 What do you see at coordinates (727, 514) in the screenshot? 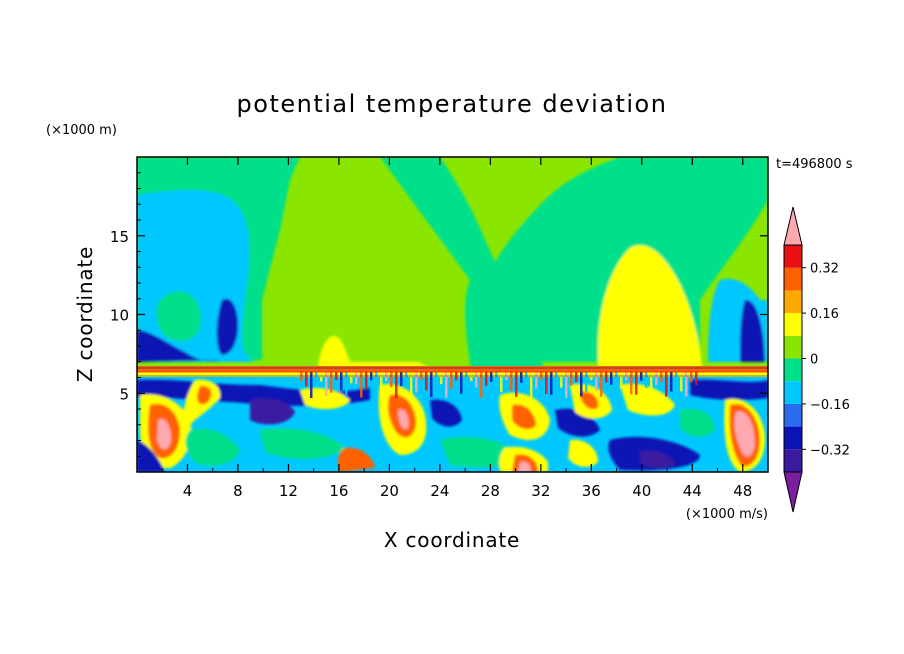
I see `x-unit-label: (×1000 m/s)` at bounding box center [727, 514].